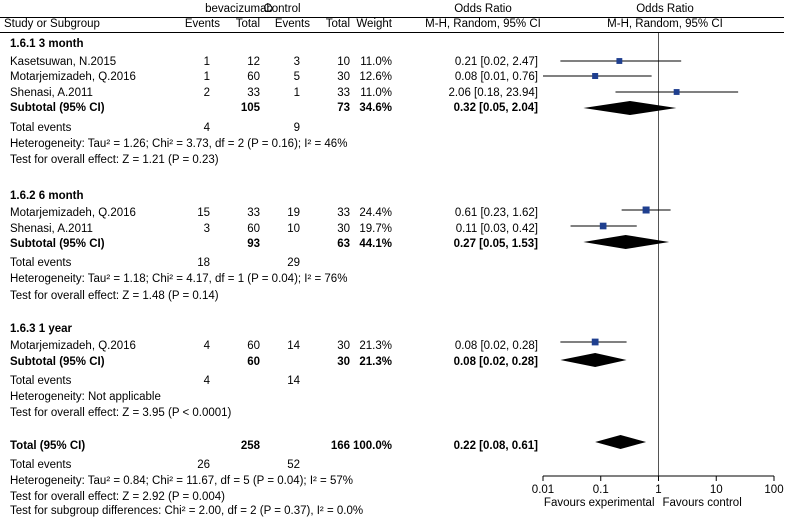 The height and width of the screenshot is (518, 787). Describe the element at coordinates (203, 213) in the screenshot. I see `study-events1: 15` at that location.